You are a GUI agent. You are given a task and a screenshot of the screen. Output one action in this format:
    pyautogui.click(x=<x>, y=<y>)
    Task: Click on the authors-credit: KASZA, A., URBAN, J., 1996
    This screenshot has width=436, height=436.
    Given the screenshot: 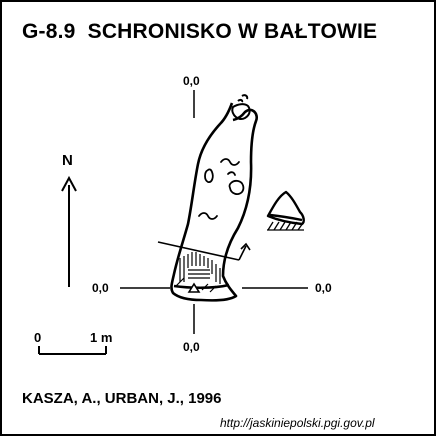 What is the action you would take?
    pyautogui.click(x=122, y=398)
    